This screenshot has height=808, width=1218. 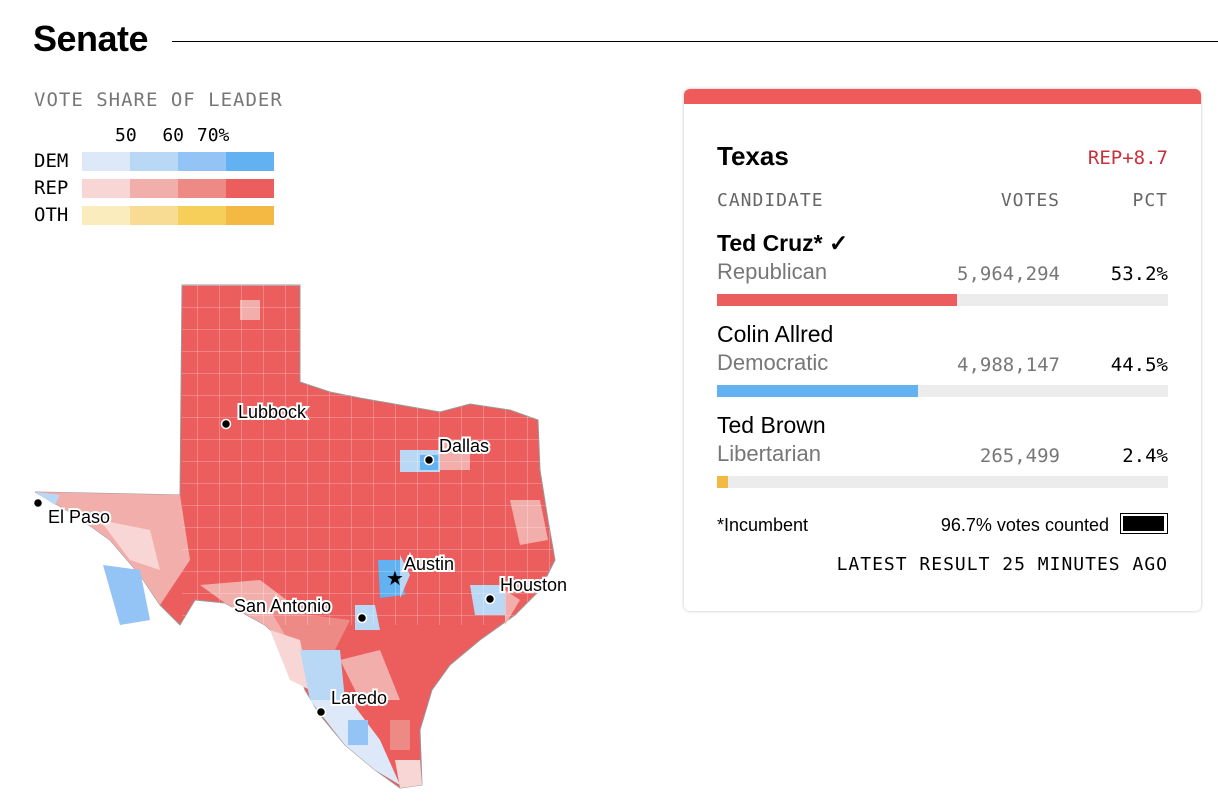 I want to click on latest-result-time: LATEST RESULT 25 MINUTES AGO, so click(x=1002, y=564).